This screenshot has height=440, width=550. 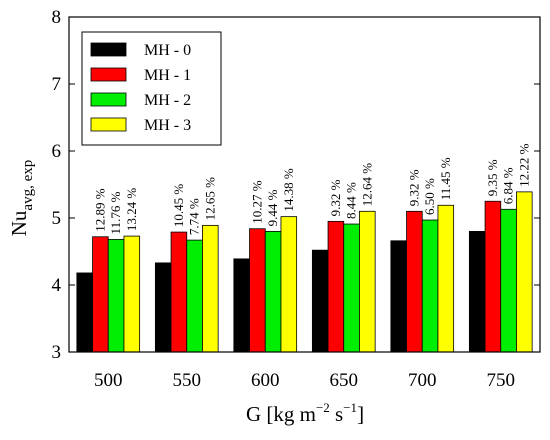 What do you see at coordinates (57, 17) in the screenshot?
I see `y-tick-label: 8` at bounding box center [57, 17].